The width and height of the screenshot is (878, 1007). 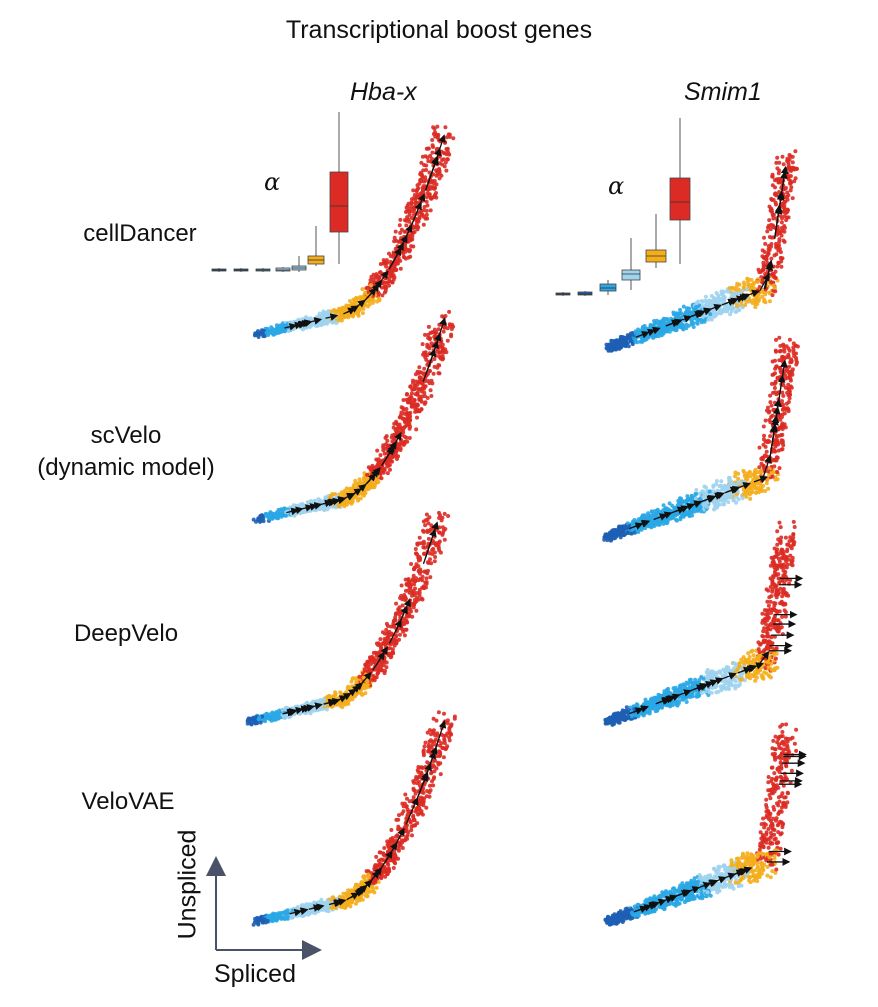 I want to click on method-label-celldancer: cellDancer, so click(x=140, y=233).